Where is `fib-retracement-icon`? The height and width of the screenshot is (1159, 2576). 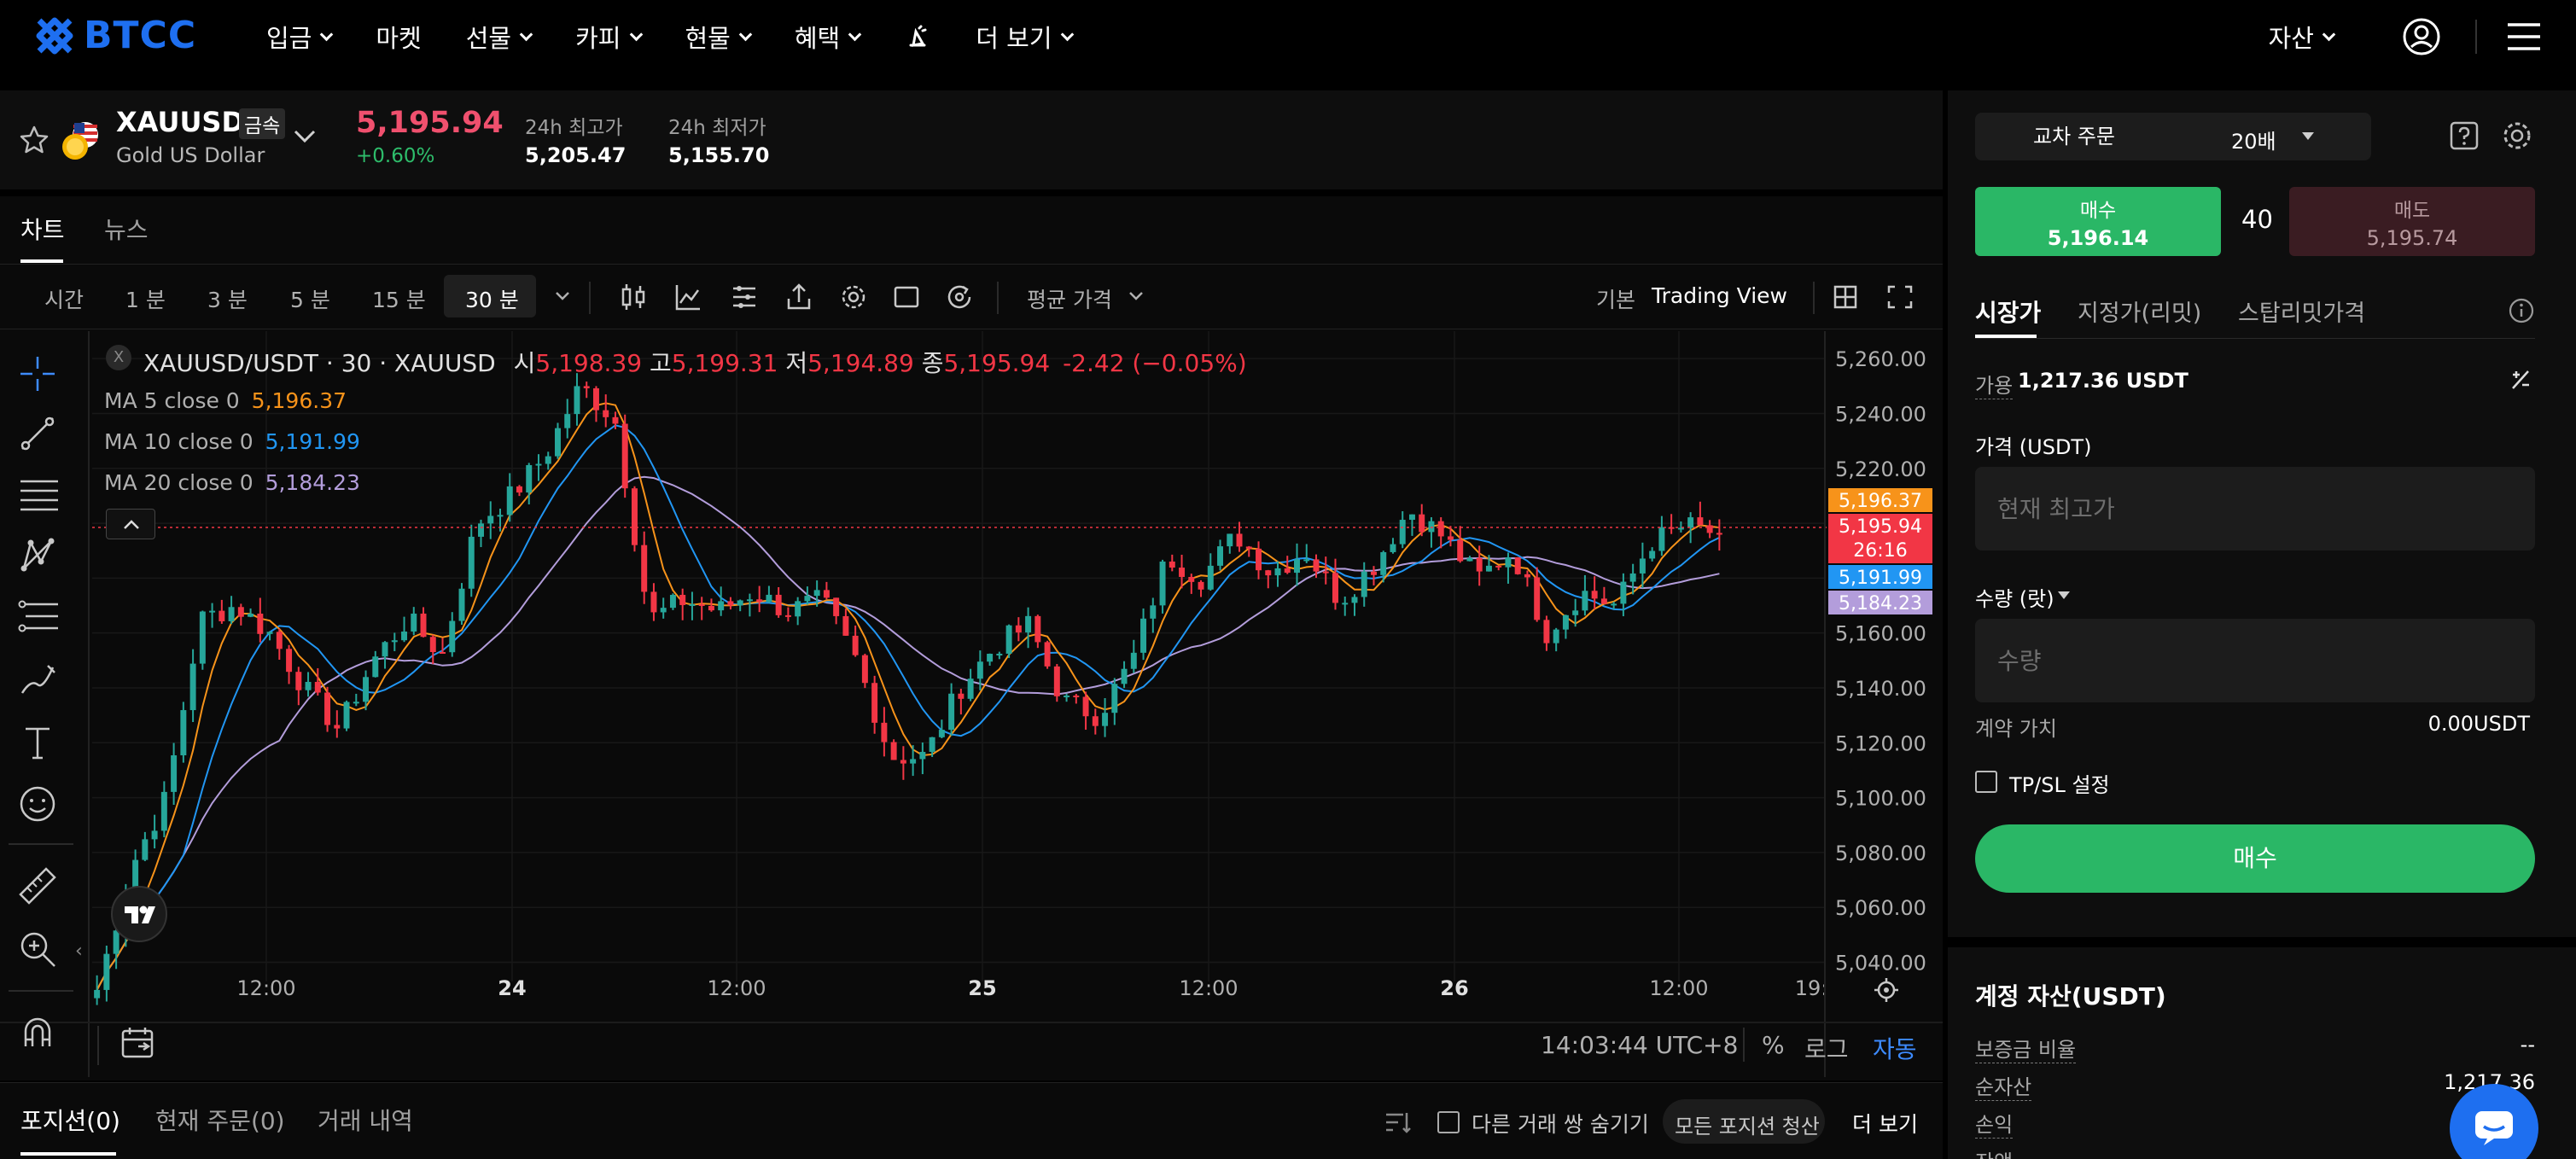
fib-retracement-icon is located at coordinates (39, 617).